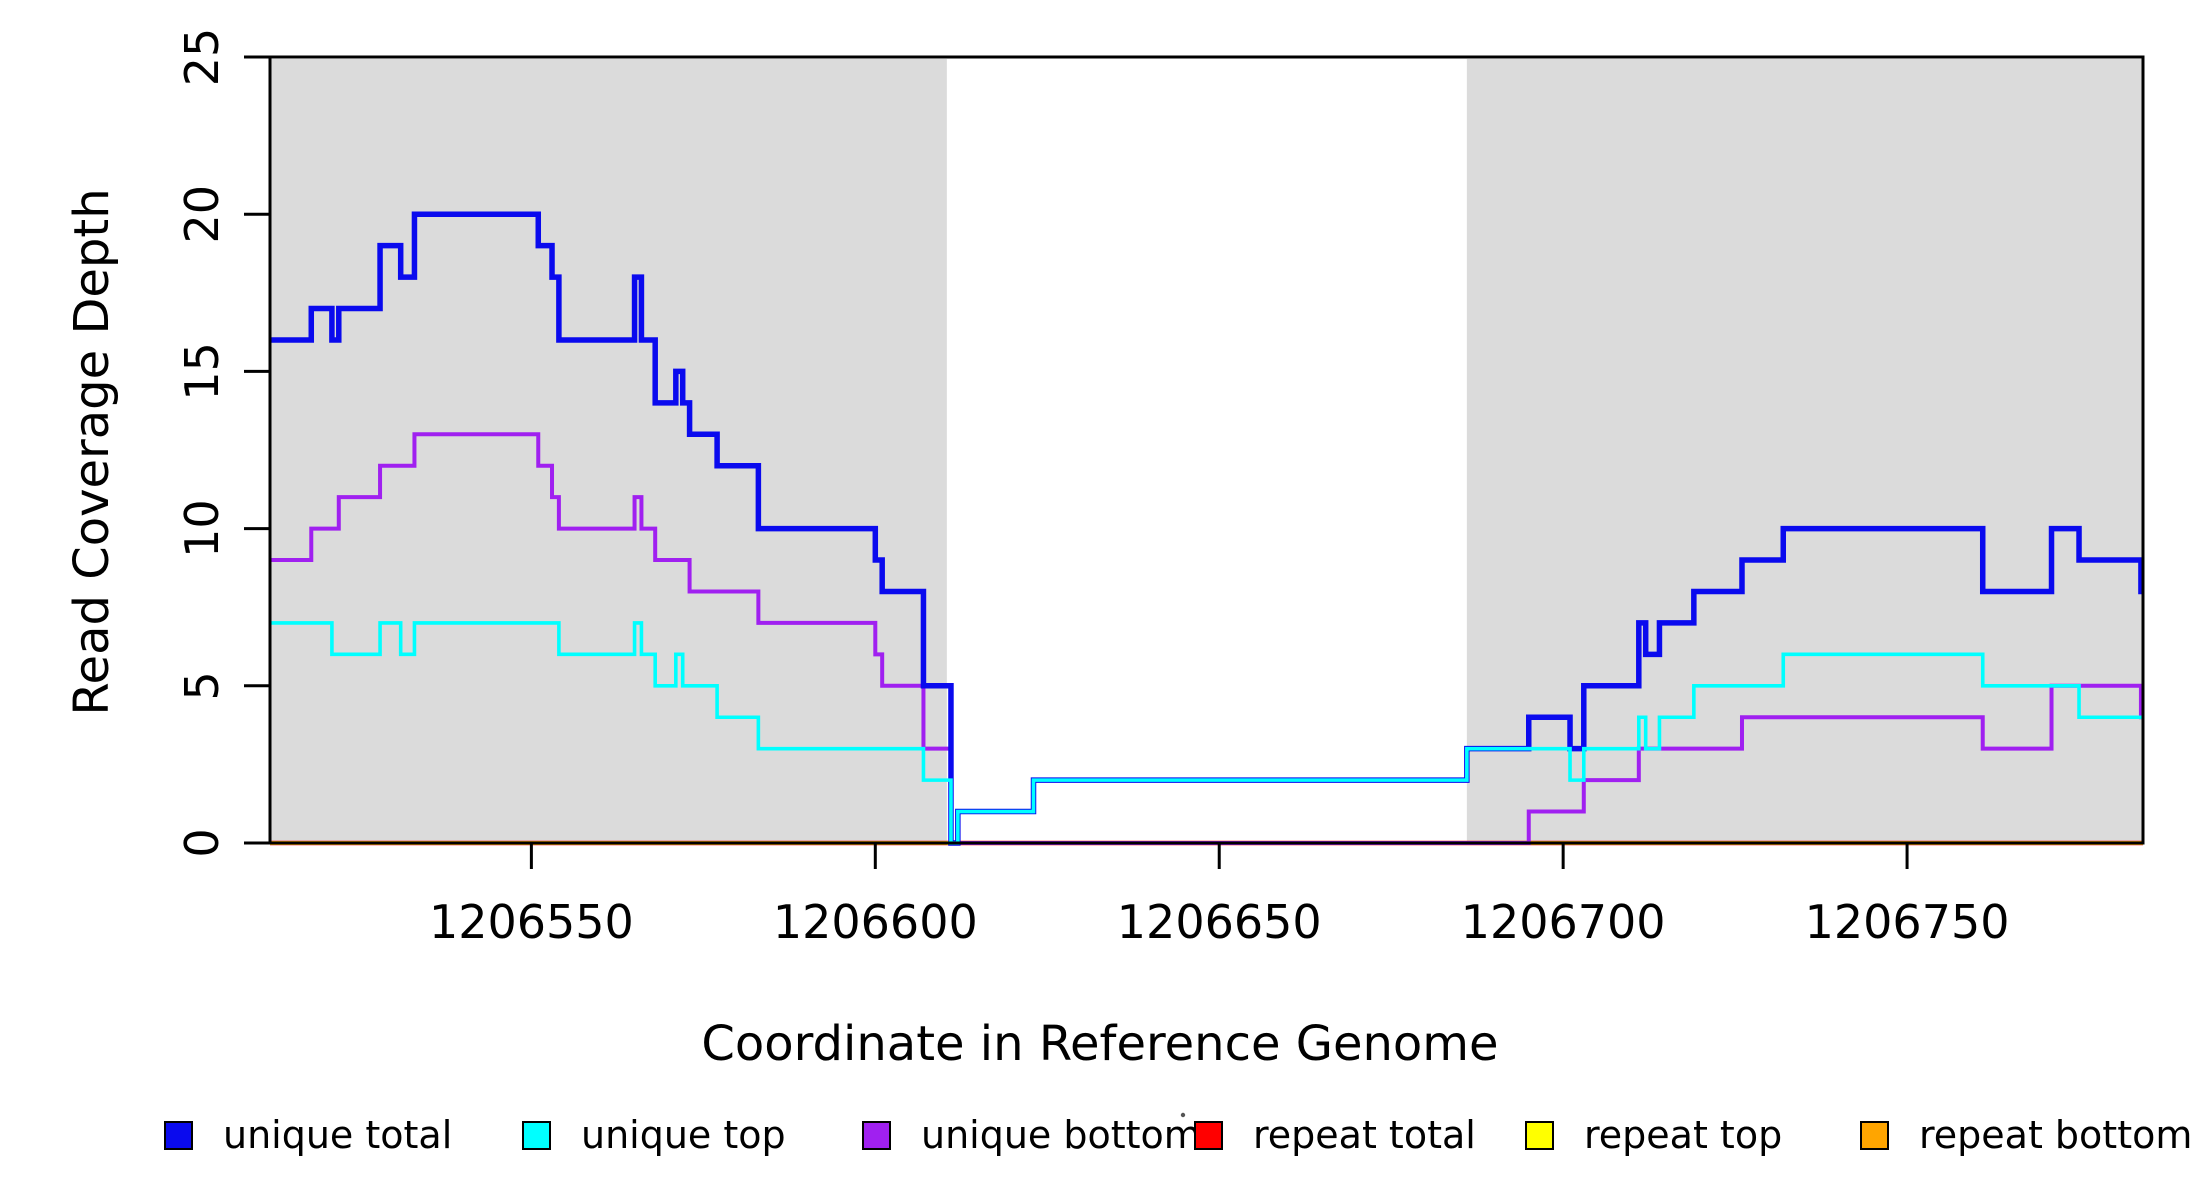 Image resolution: width=2200 pixels, height=1200 pixels. Describe the element at coordinates (1219, 922) in the screenshot. I see `x-tick-label: 1206650` at that location.